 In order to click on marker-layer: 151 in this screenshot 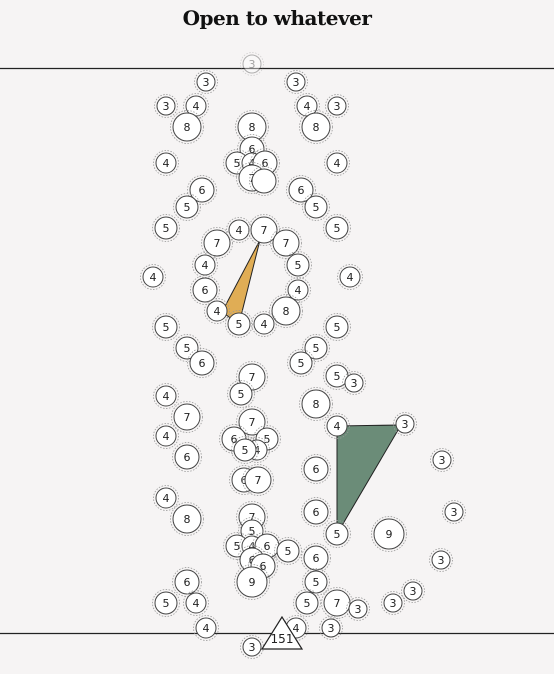, I will do `click(282, 632)`.